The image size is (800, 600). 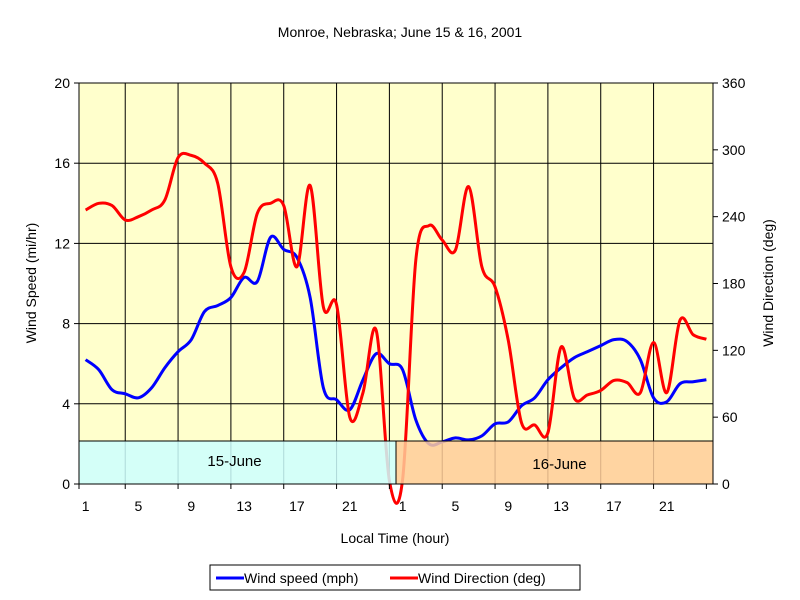 What do you see at coordinates (62, 83) in the screenshot?
I see `y-tick-label: 20` at bounding box center [62, 83].